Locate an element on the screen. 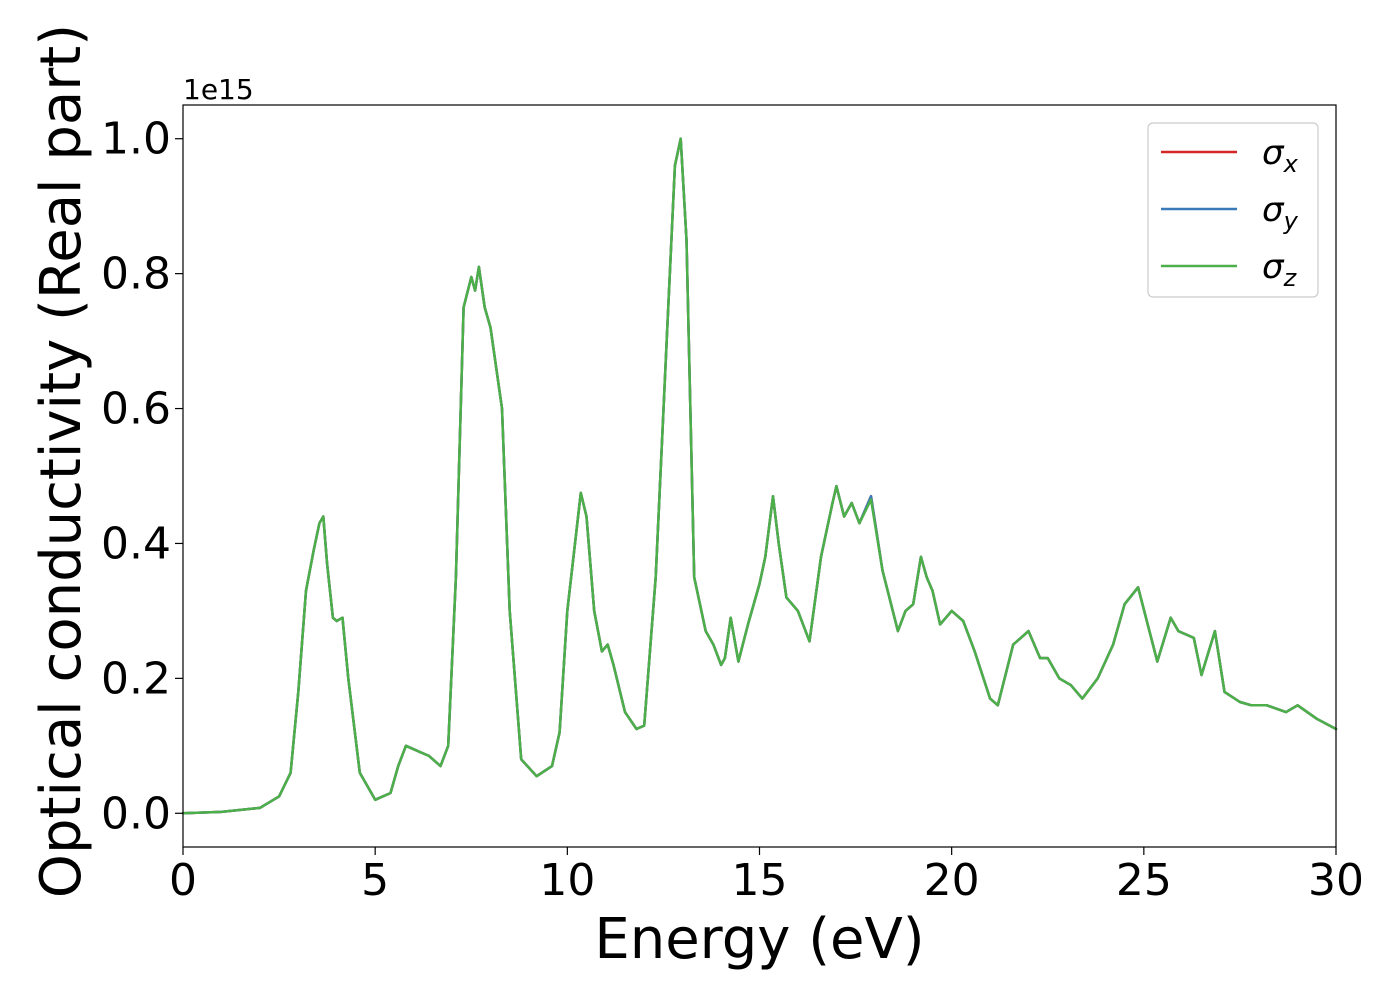  x-tick-label: 25 is located at coordinates (1144, 880).